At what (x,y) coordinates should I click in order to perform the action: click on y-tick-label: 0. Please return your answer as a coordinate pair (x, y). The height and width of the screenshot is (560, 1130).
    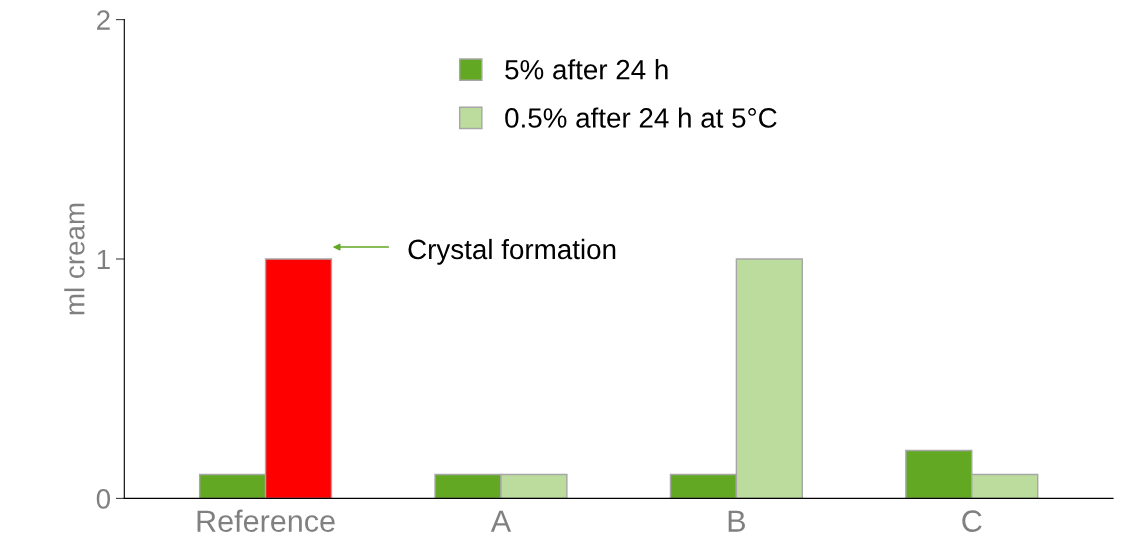
    Looking at the image, I should click on (103, 499).